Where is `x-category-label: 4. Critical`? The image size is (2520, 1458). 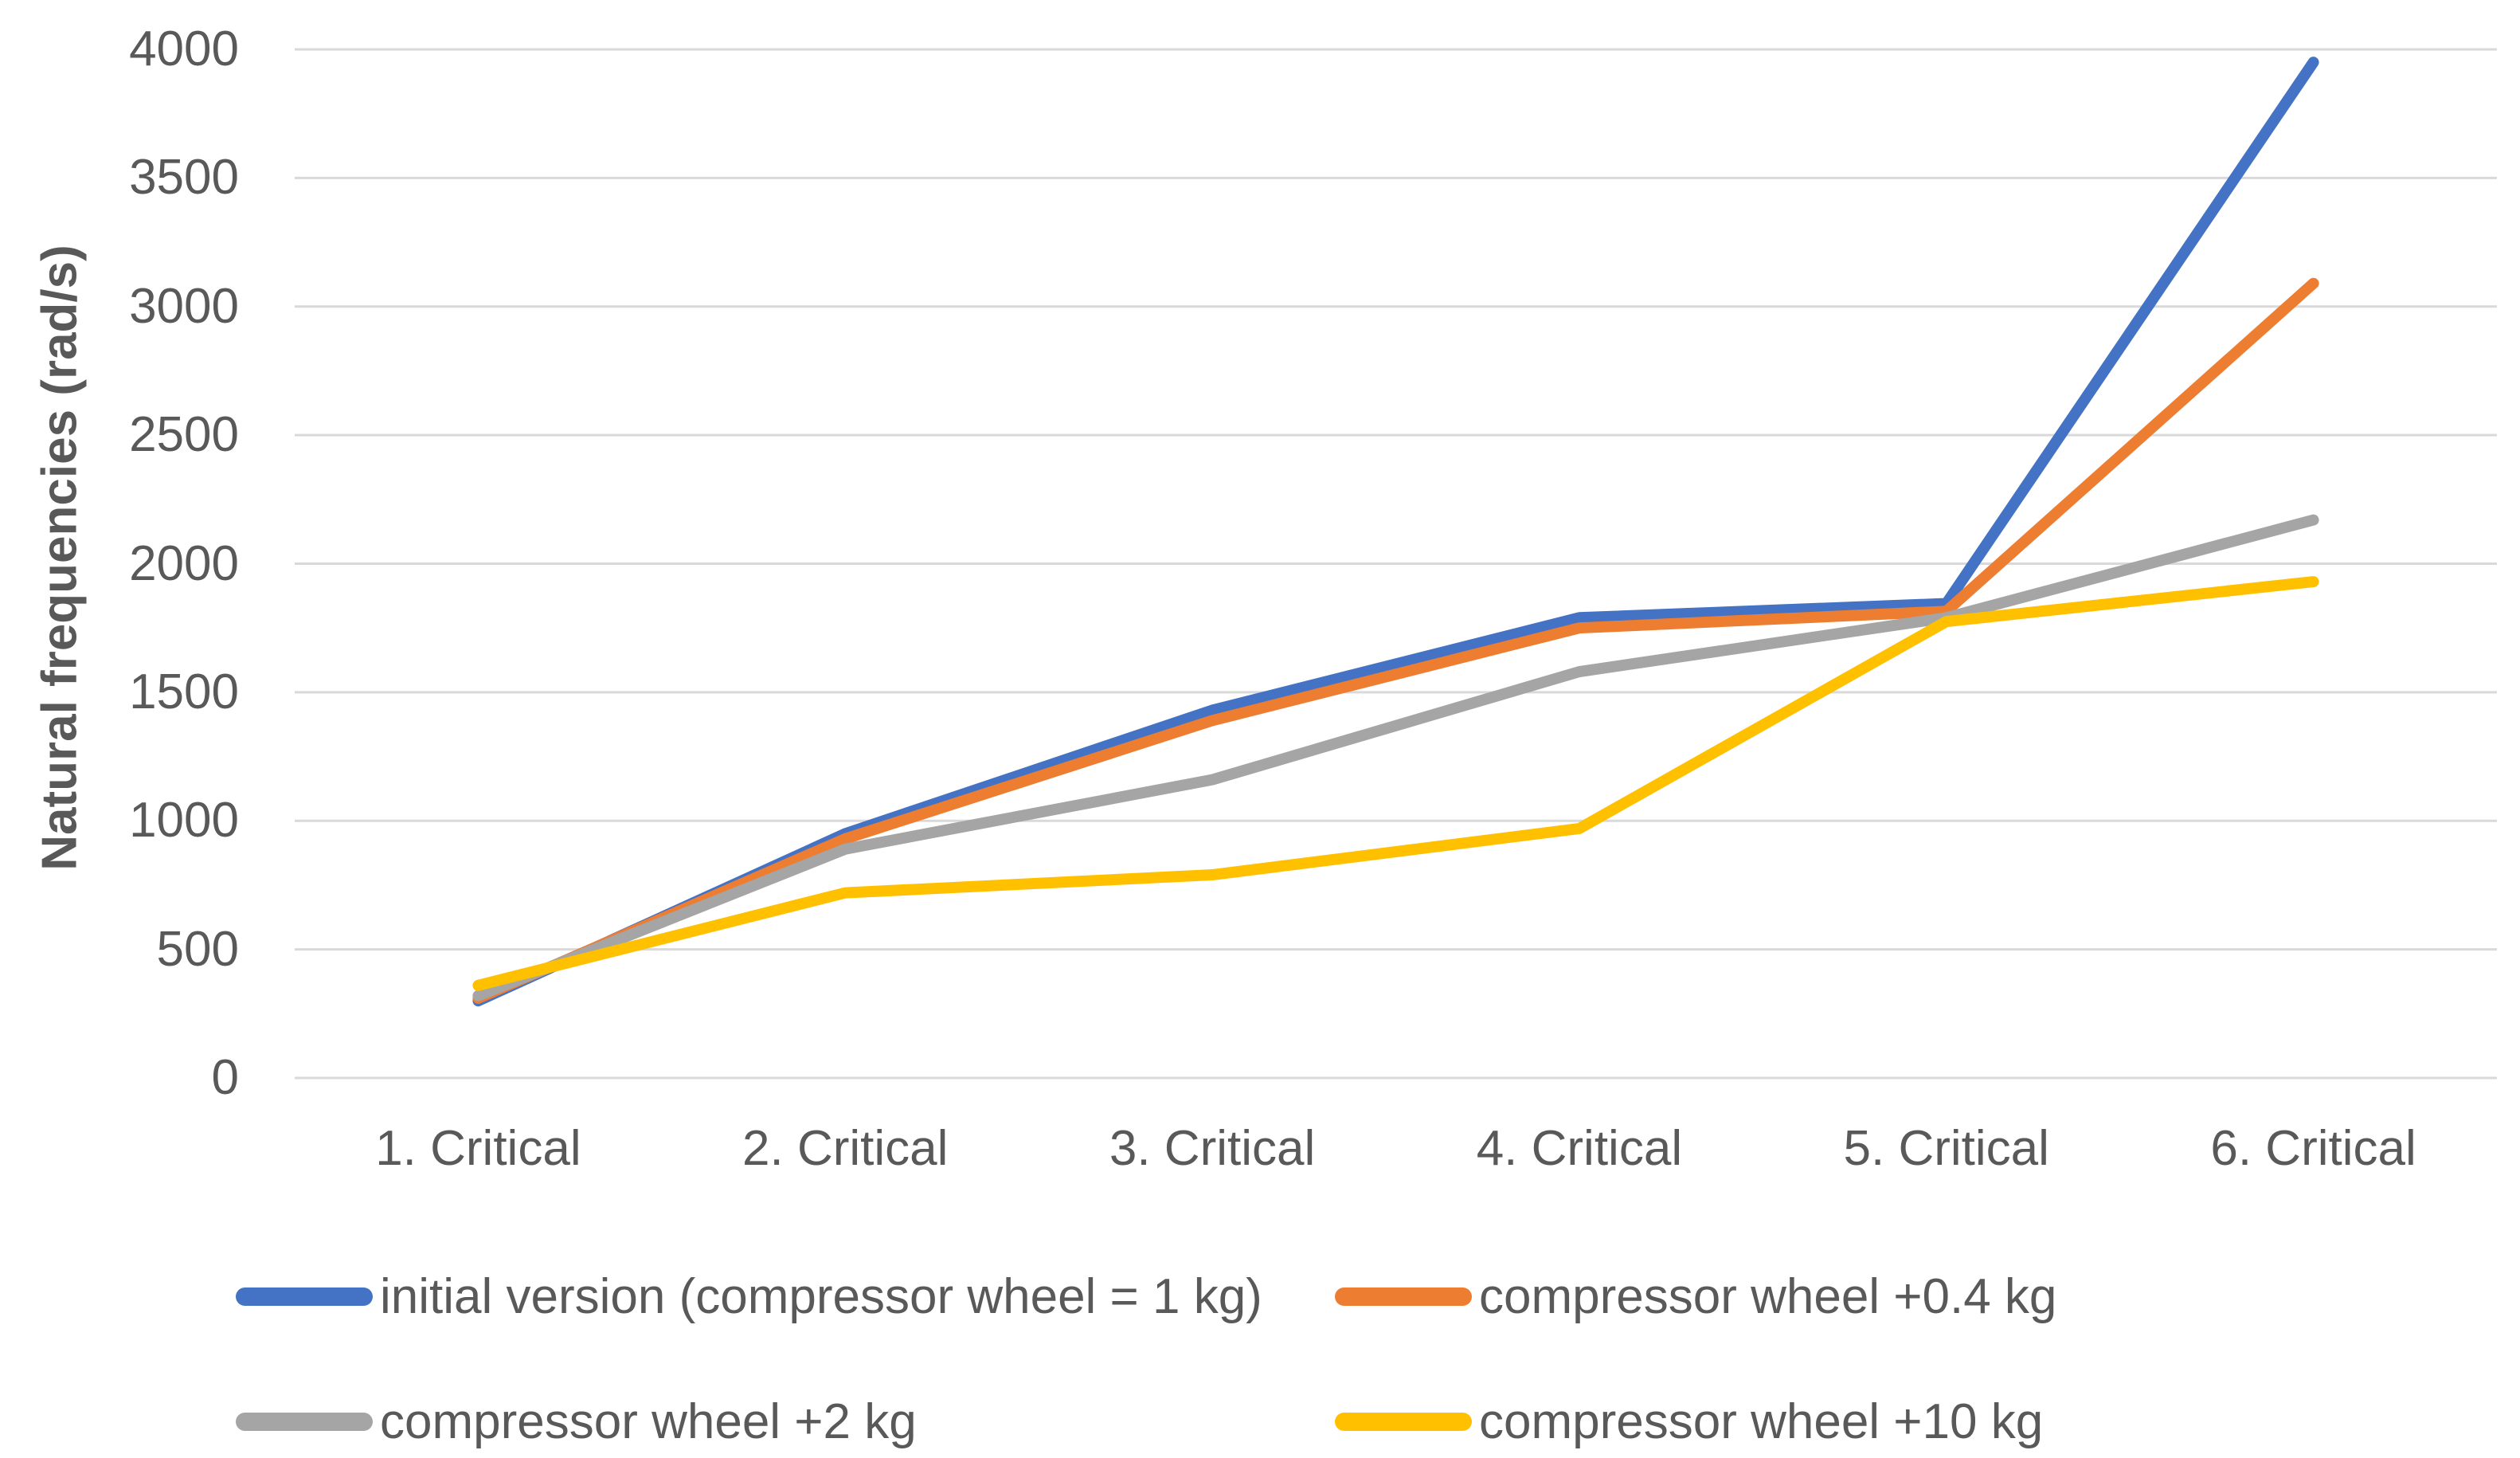
x-category-label: 4. Critical is located at coordinates (1579, 1148).